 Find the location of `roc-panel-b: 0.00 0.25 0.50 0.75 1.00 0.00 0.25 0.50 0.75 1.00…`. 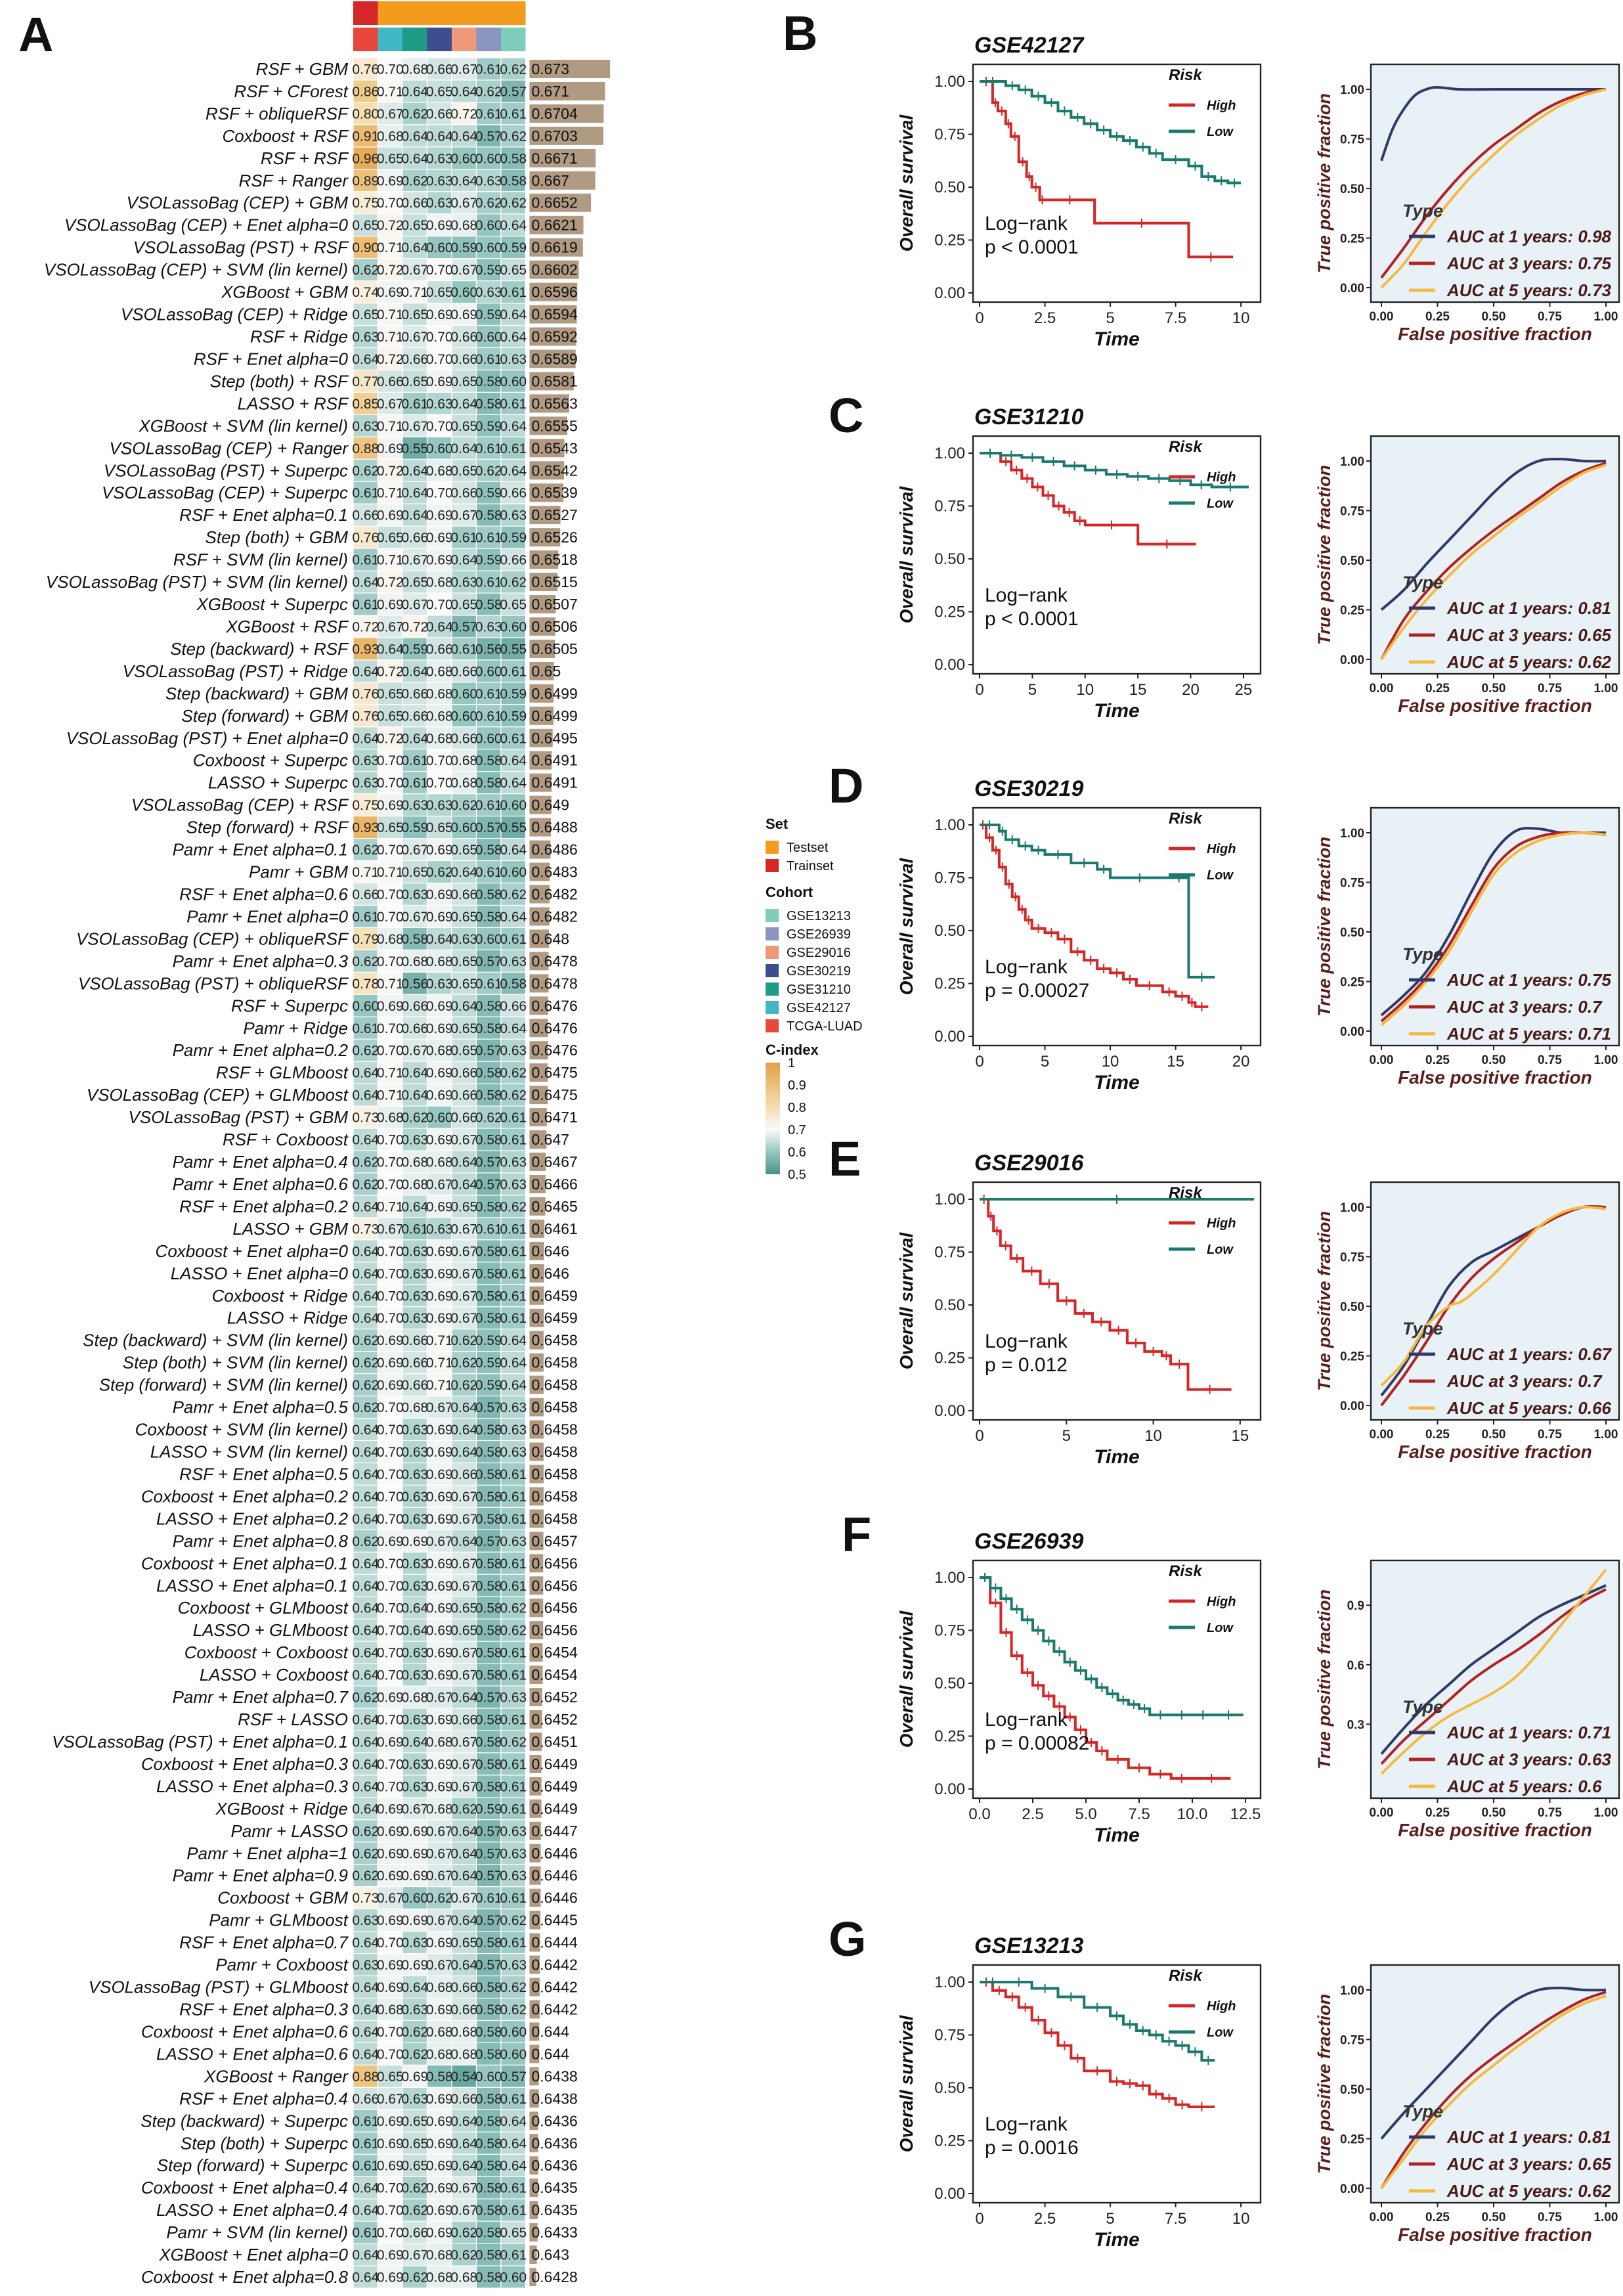

roc-panel-b: 0.00 0.25 0.50 0.75 1.00 0.00 0.25 0.50 0.75 1.00… is located at coordinates (1467, 203).